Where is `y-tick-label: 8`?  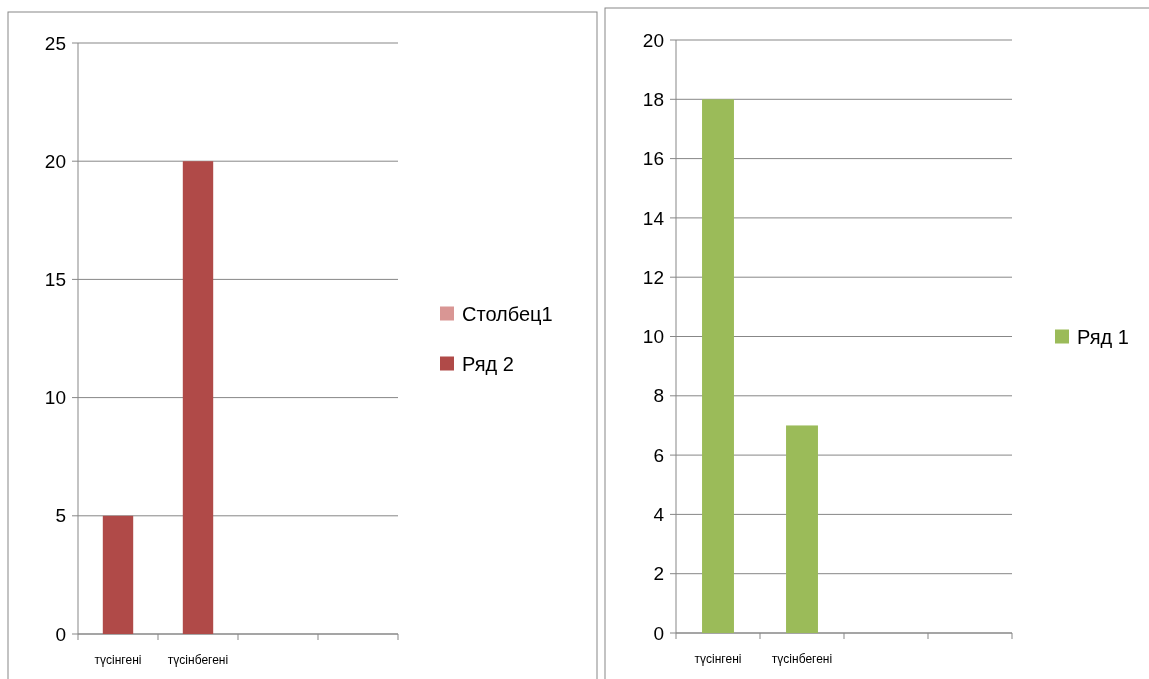
y-tick-label: 8 is located at coordinates (658, 396).